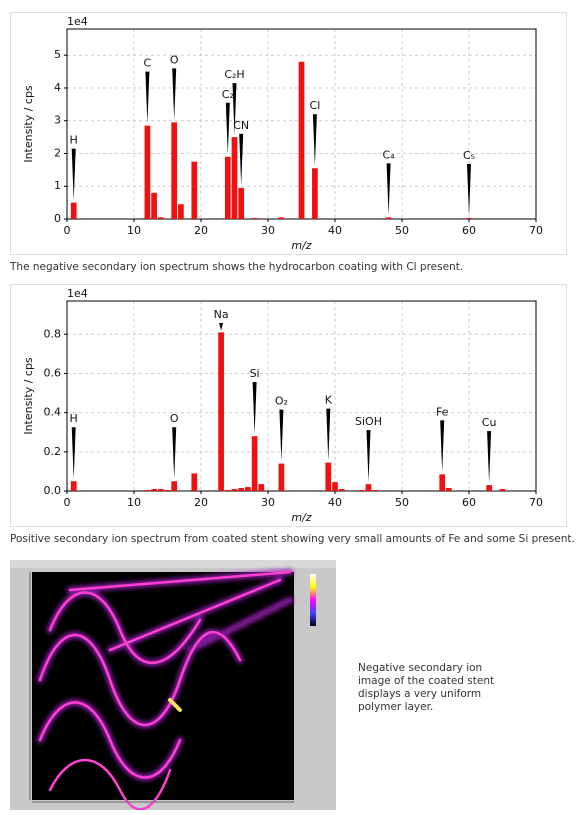 Image resolution: width=577 pixels, height=815 pixels. Describe the element at coordinates (57, 120) in the screenshot. I see `y-tick-label: 3` at that location.